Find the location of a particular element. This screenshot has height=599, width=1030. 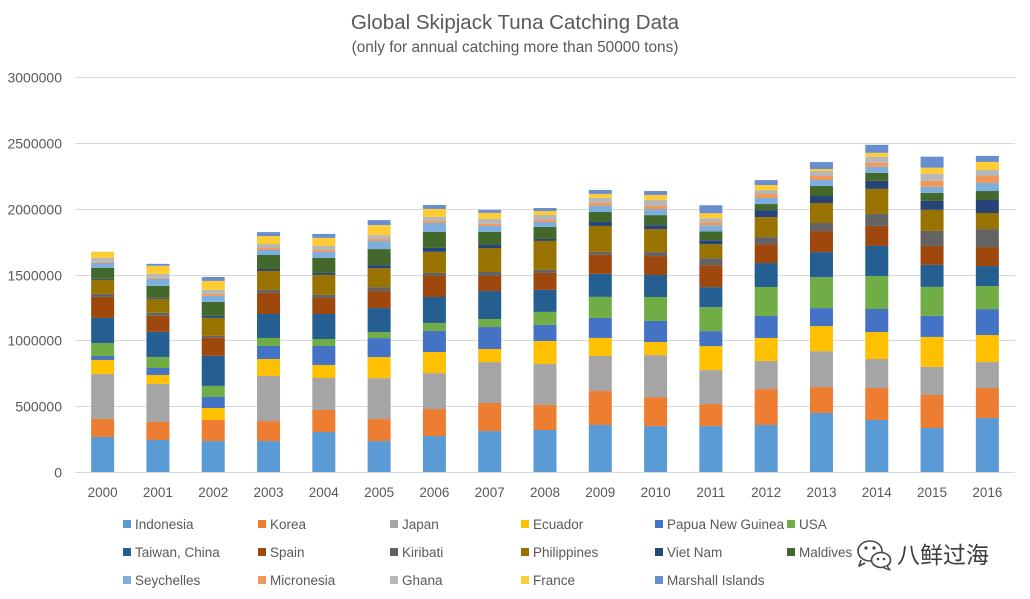

bar-segment-2009-micronesia is located at coordinates (600, 204).